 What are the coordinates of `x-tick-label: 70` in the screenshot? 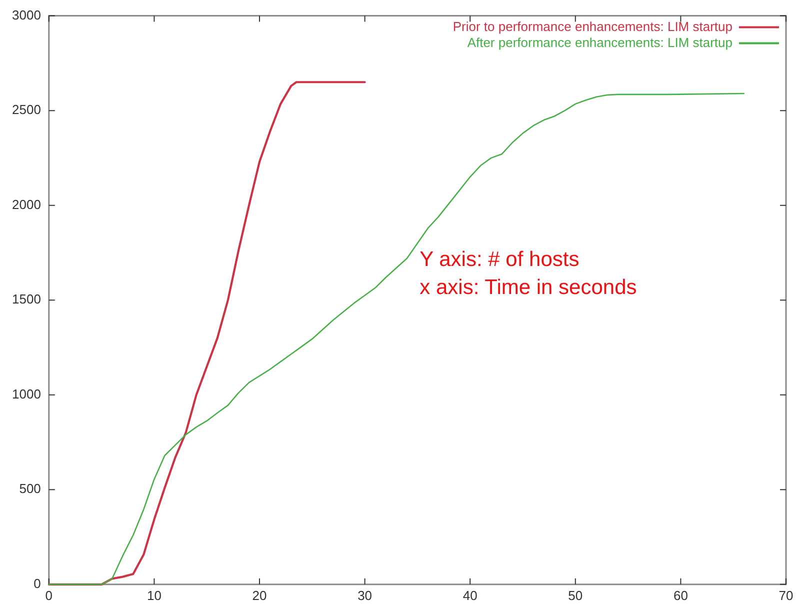 It's located at (786, 595).